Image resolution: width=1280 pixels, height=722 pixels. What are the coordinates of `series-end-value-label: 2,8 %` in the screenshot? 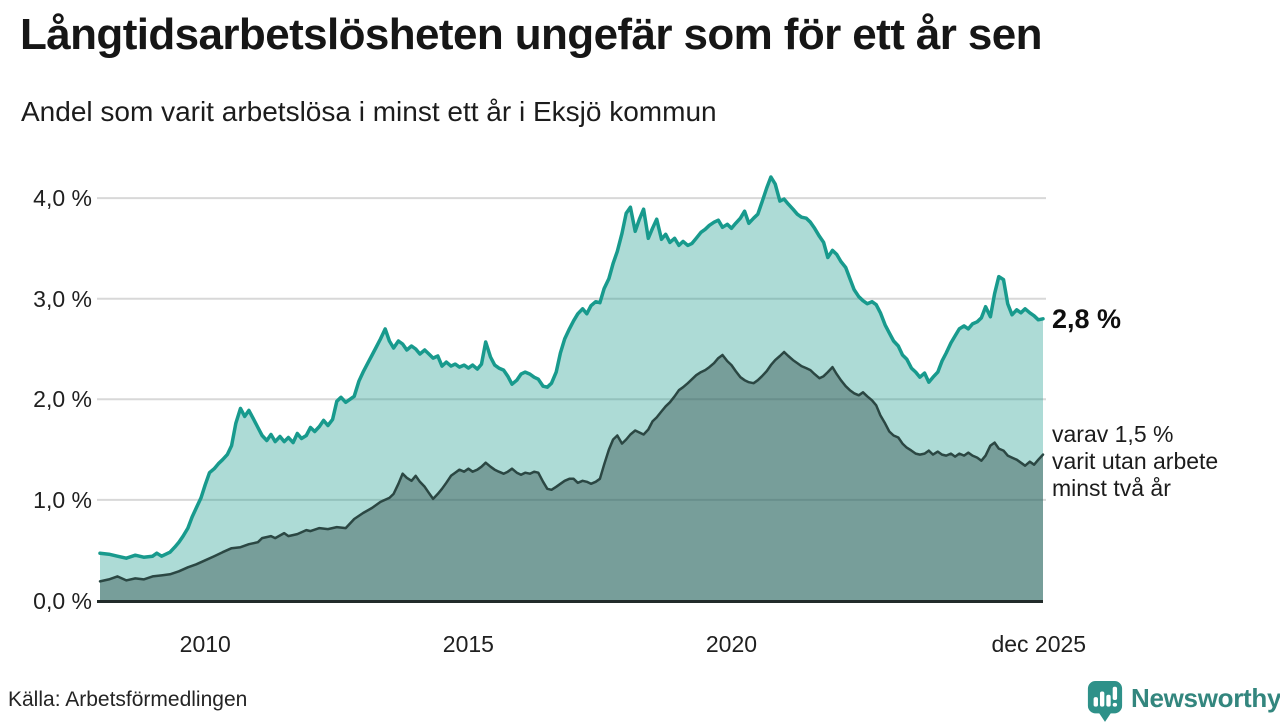 It's located at (1087, 319).